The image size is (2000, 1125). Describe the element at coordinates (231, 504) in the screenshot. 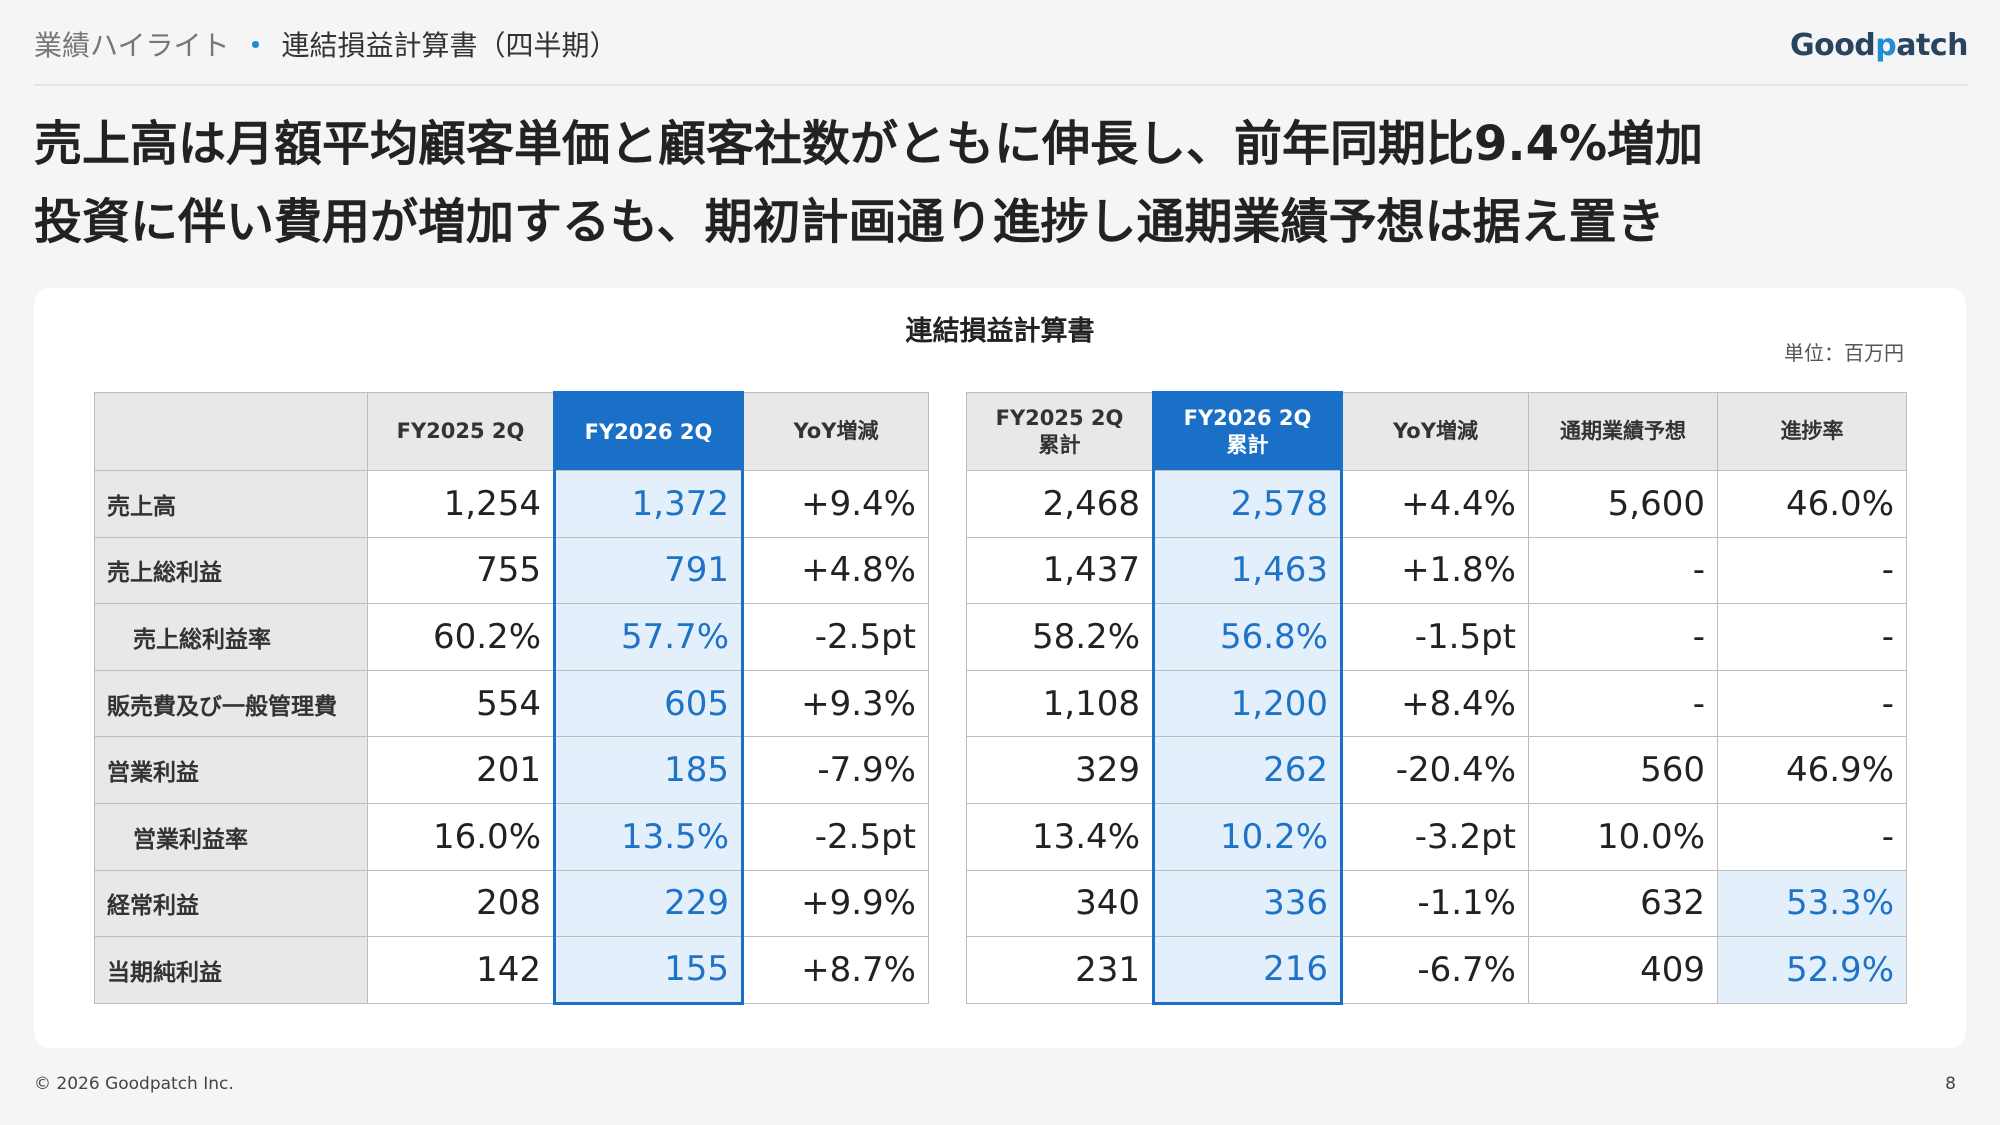

I see `row-label: 売上高` at that location.